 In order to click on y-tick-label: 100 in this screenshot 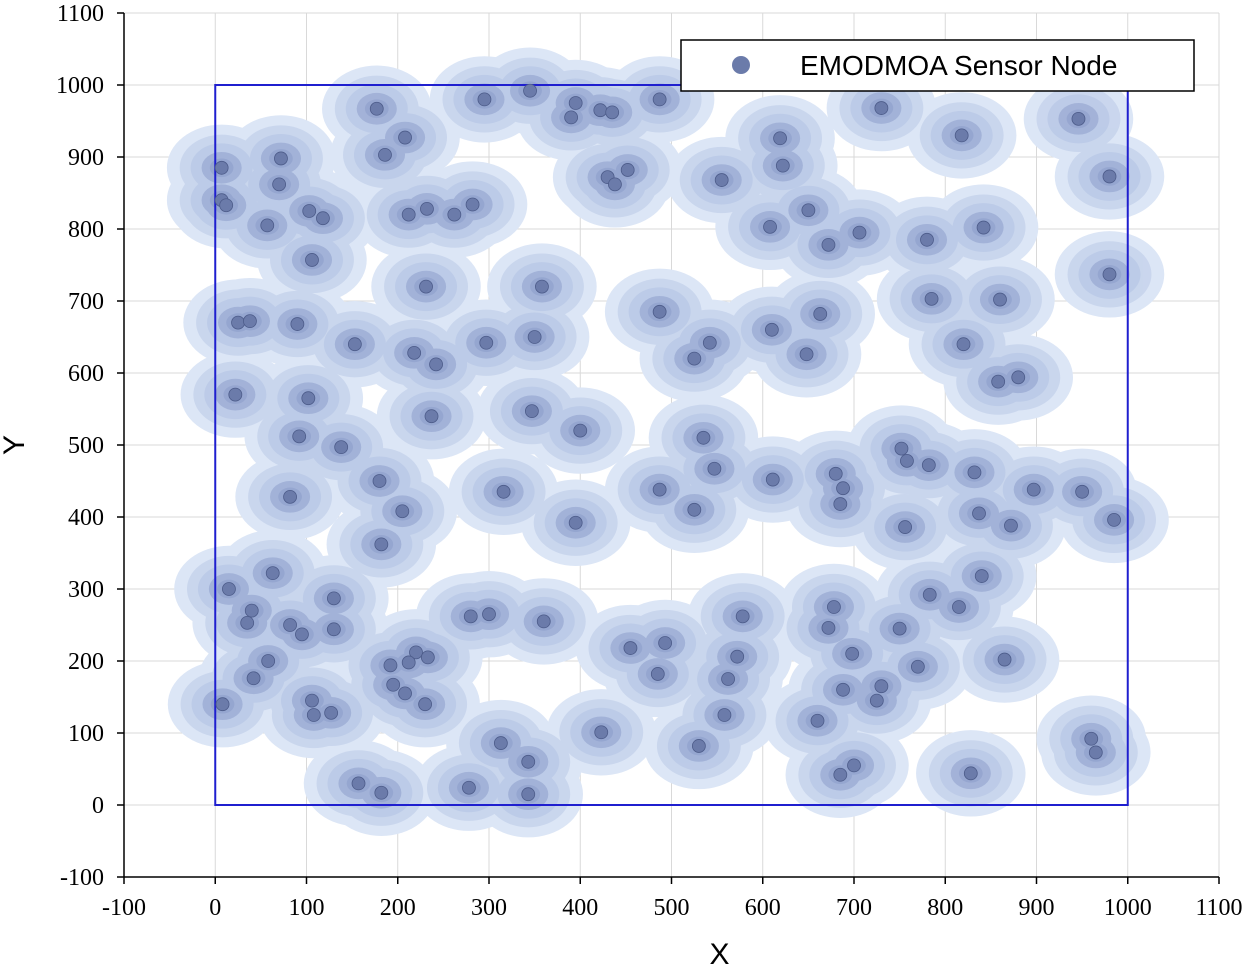, I will do `click(86, 734)`.